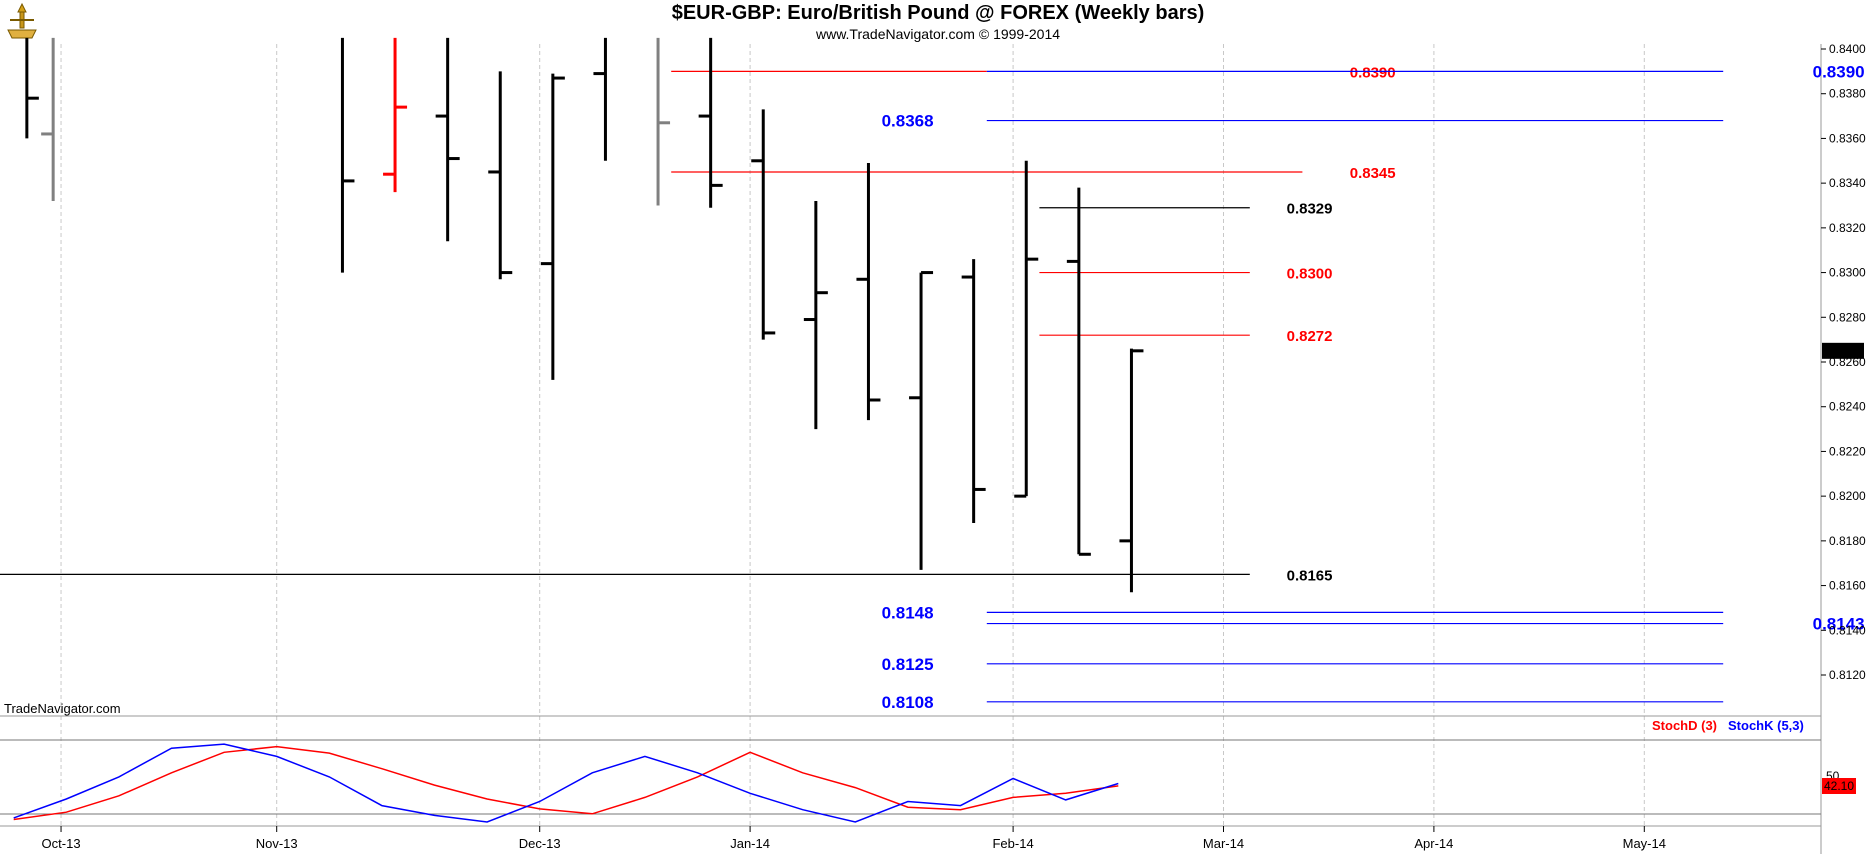 The width and height of the screenshot is (1876, 854). I want to click on level-label: 0.8148, so click(908, 612).